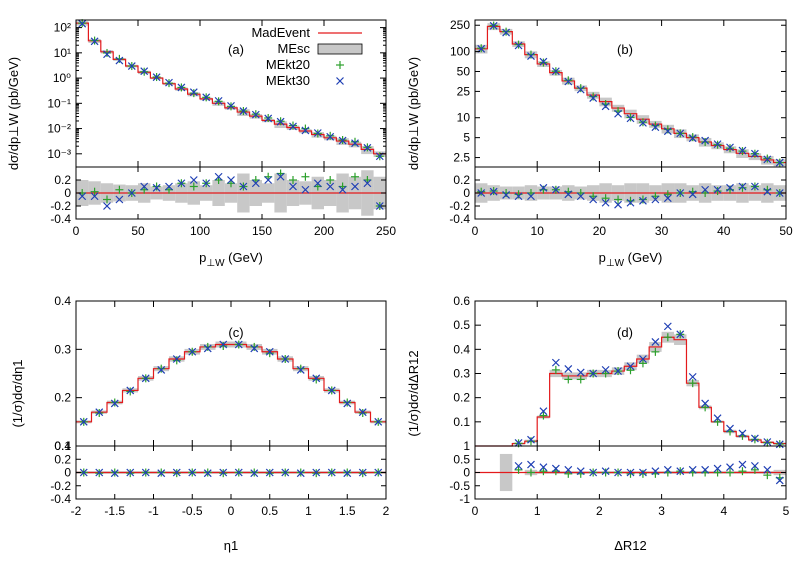 Image resolution: width=802 pixels, height=562 pixels. Describe the element at coordinates (62, 349) in the screenshot. I see `y-tick-label: 0.3` at that location.